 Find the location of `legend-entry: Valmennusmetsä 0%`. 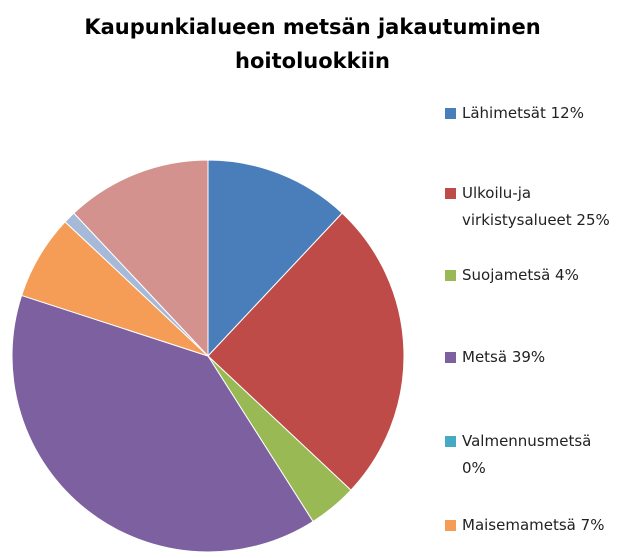

legend-entry: Valmennusmetsä 0% is located at coordinates (532, 455).